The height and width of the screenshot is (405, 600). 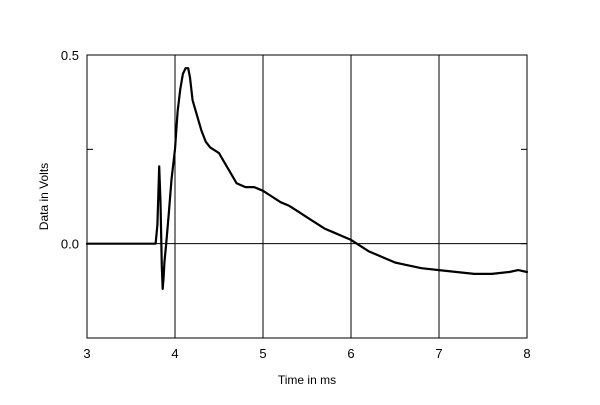 What do you see at coordinates (70, 55) in the screenshot?
I see `y-tick-label: 0.5` at bounding box center [70, 55].